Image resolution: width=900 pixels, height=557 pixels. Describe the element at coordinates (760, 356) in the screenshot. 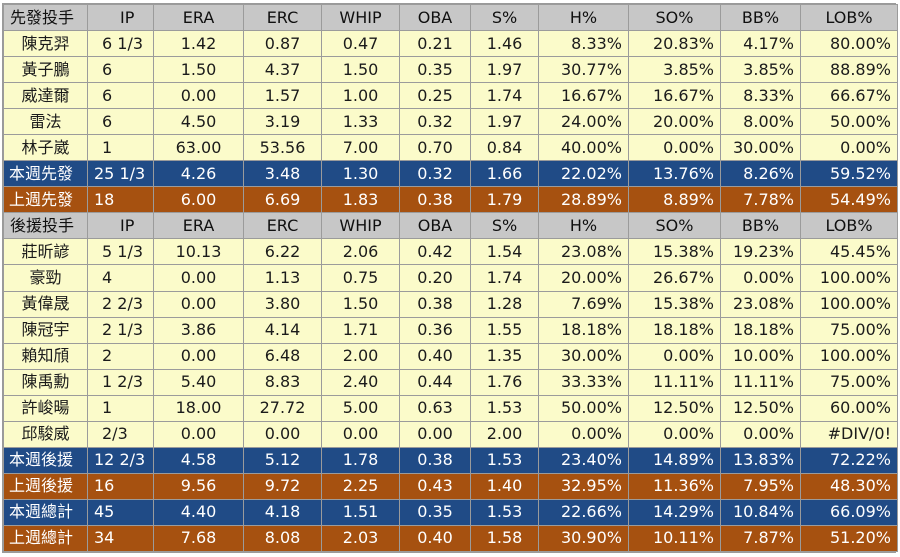

I see `bb-pct-cell: 10.00%` at that location.